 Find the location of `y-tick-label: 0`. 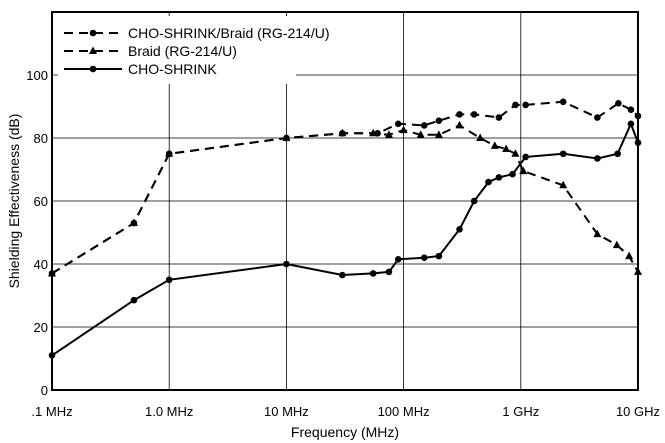

y-tick-label: 0 is located at coordinates (44, 390).